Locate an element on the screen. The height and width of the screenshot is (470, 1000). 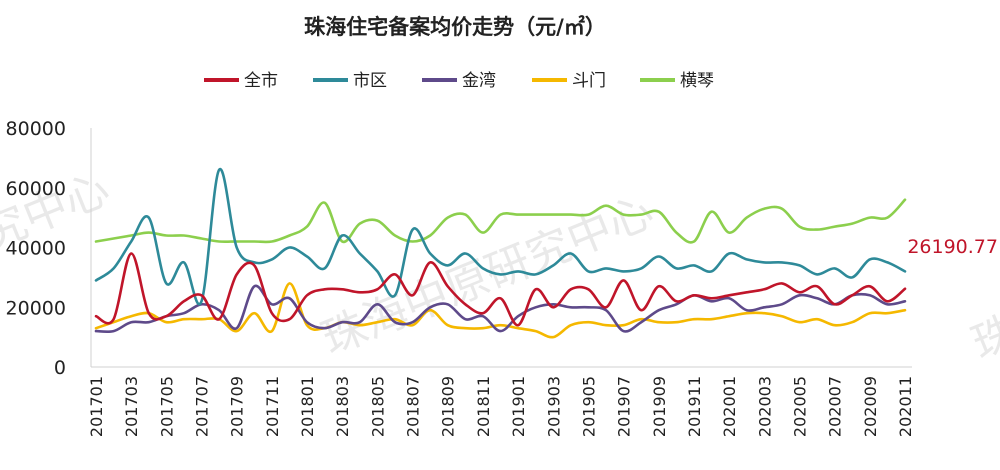
legend-label-1: 市区 is located at coordinates (370, 81).